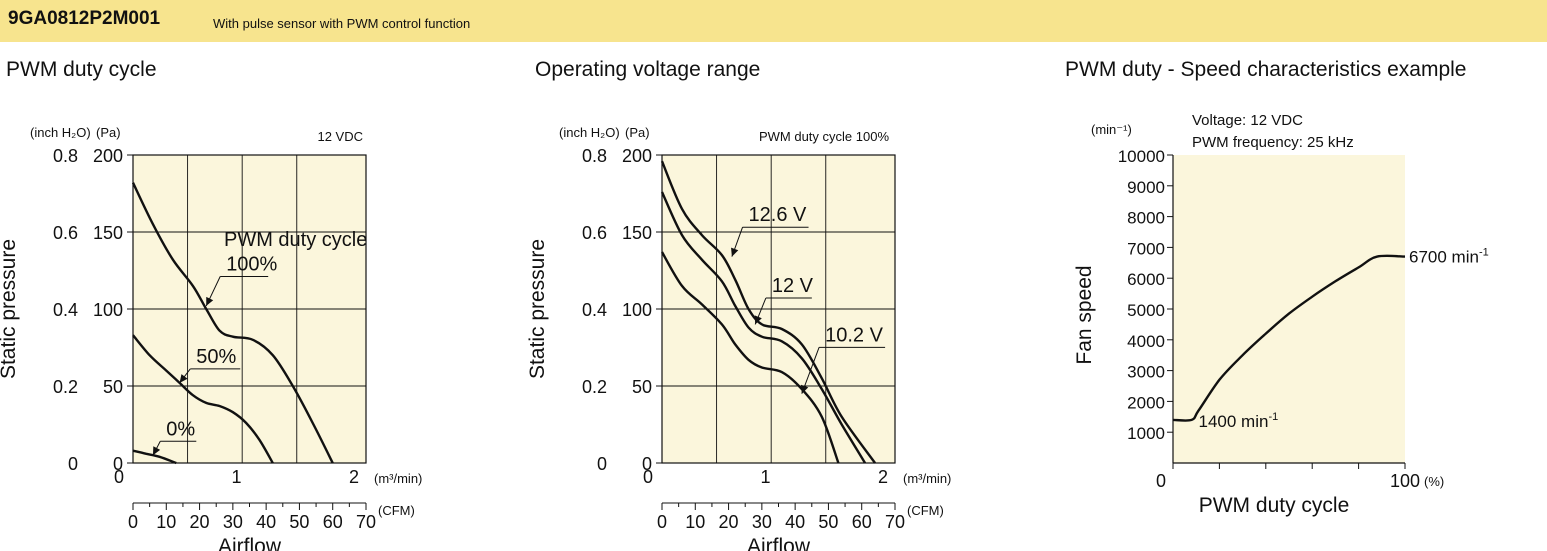 The height and width of the screenshot is (551, 1547). Describe the element at coordinates (396, 510) in the screenshot. I see `pwm-duty-cycle-x-units: (CFM)` at that location.